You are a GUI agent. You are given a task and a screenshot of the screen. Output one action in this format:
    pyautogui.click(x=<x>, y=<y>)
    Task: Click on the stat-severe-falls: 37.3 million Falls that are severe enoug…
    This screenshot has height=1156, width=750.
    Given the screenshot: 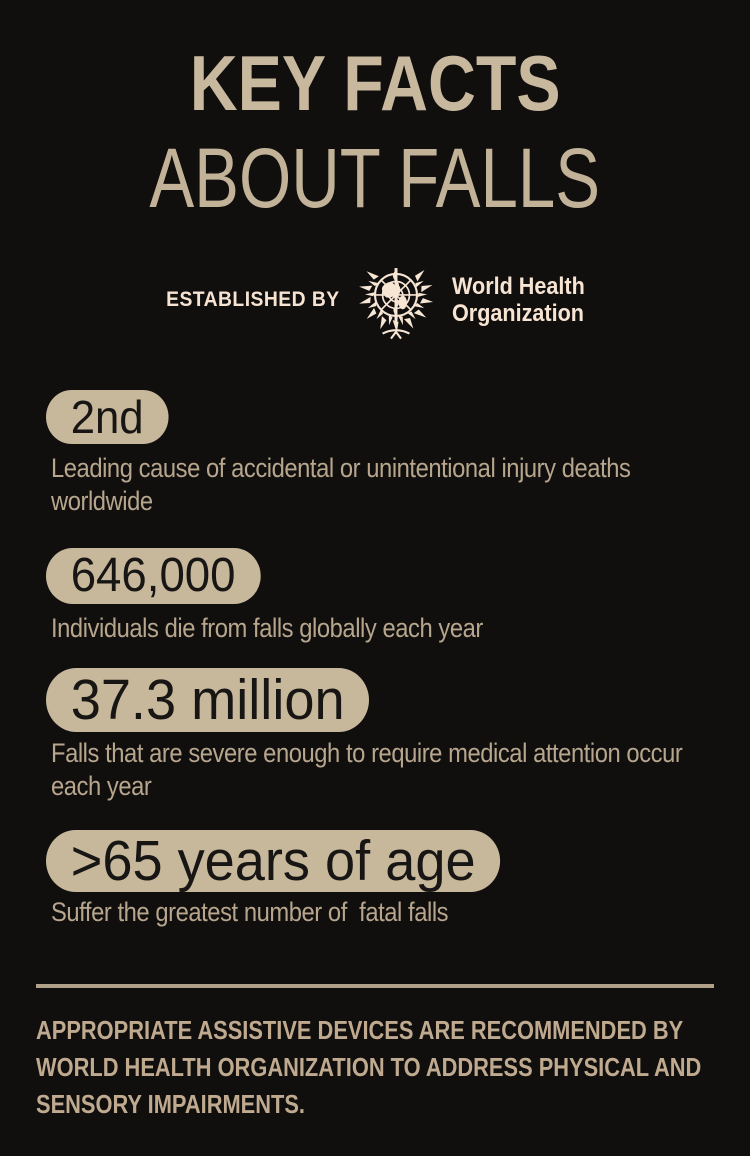 What is the action you would take?
    pyautogui.click(x=398, y=735)
    